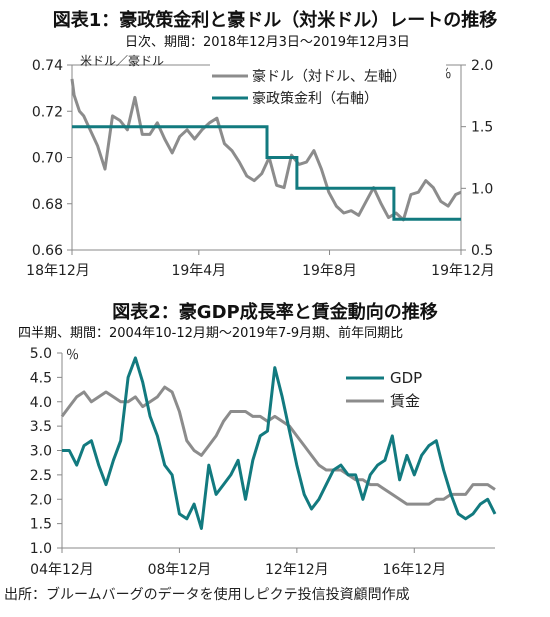 Image resolution: width=550 pixels, height=617 pixels. I want to click on y-tick-label: 2.5, so click(41, 476).